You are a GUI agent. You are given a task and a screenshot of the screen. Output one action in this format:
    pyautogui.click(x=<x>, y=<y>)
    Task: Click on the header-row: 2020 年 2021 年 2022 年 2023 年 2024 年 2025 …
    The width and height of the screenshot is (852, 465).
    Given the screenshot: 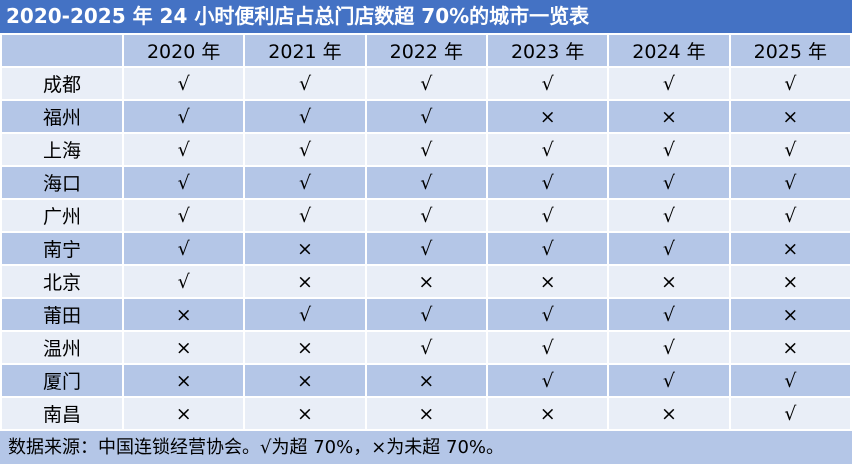 What is the action you would take?
    pyautogui.click(x=426, y=50)
    